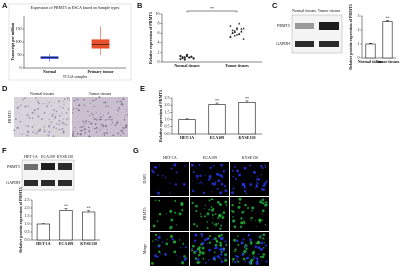 The height and width of the screenshot is (273, 400). What do you see at coordinates (160, 116) in the screenshot?
I see `y-axis-label: Relative expression of PRMT5` at bounding box center [160, 116].